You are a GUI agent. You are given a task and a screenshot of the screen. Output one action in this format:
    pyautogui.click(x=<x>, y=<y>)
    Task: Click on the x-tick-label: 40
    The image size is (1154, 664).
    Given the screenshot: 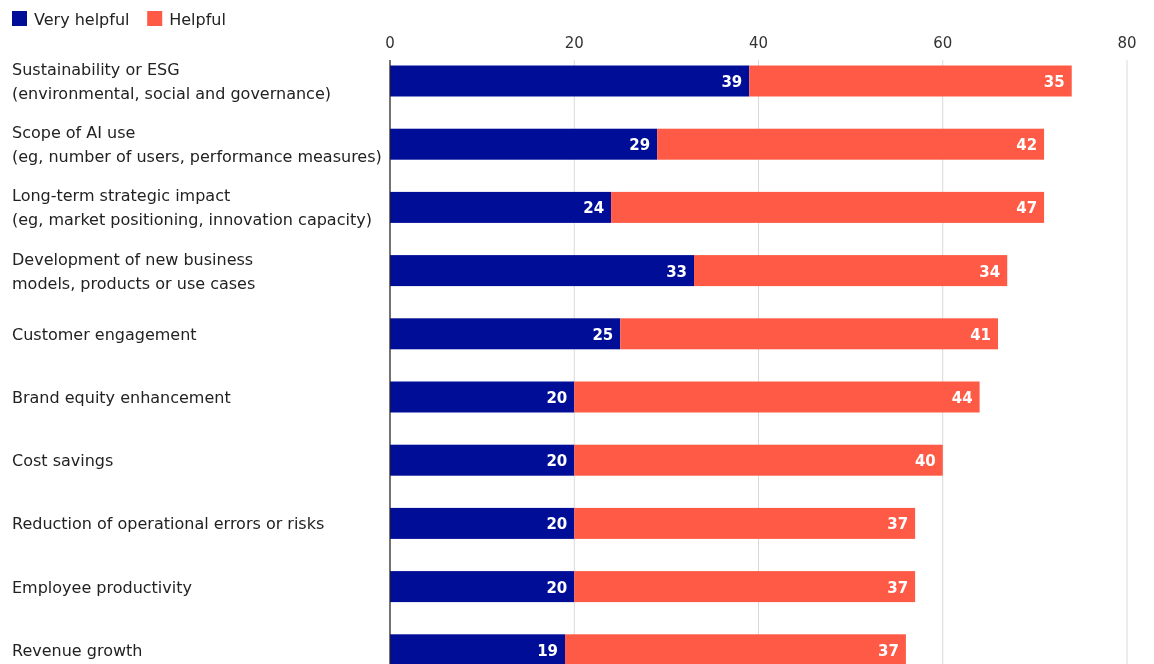 What is the action you would take?
    pyautogui.click(x=758, y=43)
    